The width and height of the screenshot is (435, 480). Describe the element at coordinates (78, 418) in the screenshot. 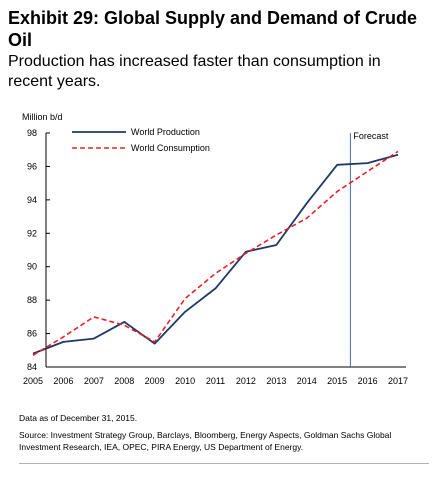

I see `data-note: Data as of December 31, 2015.` at that location.